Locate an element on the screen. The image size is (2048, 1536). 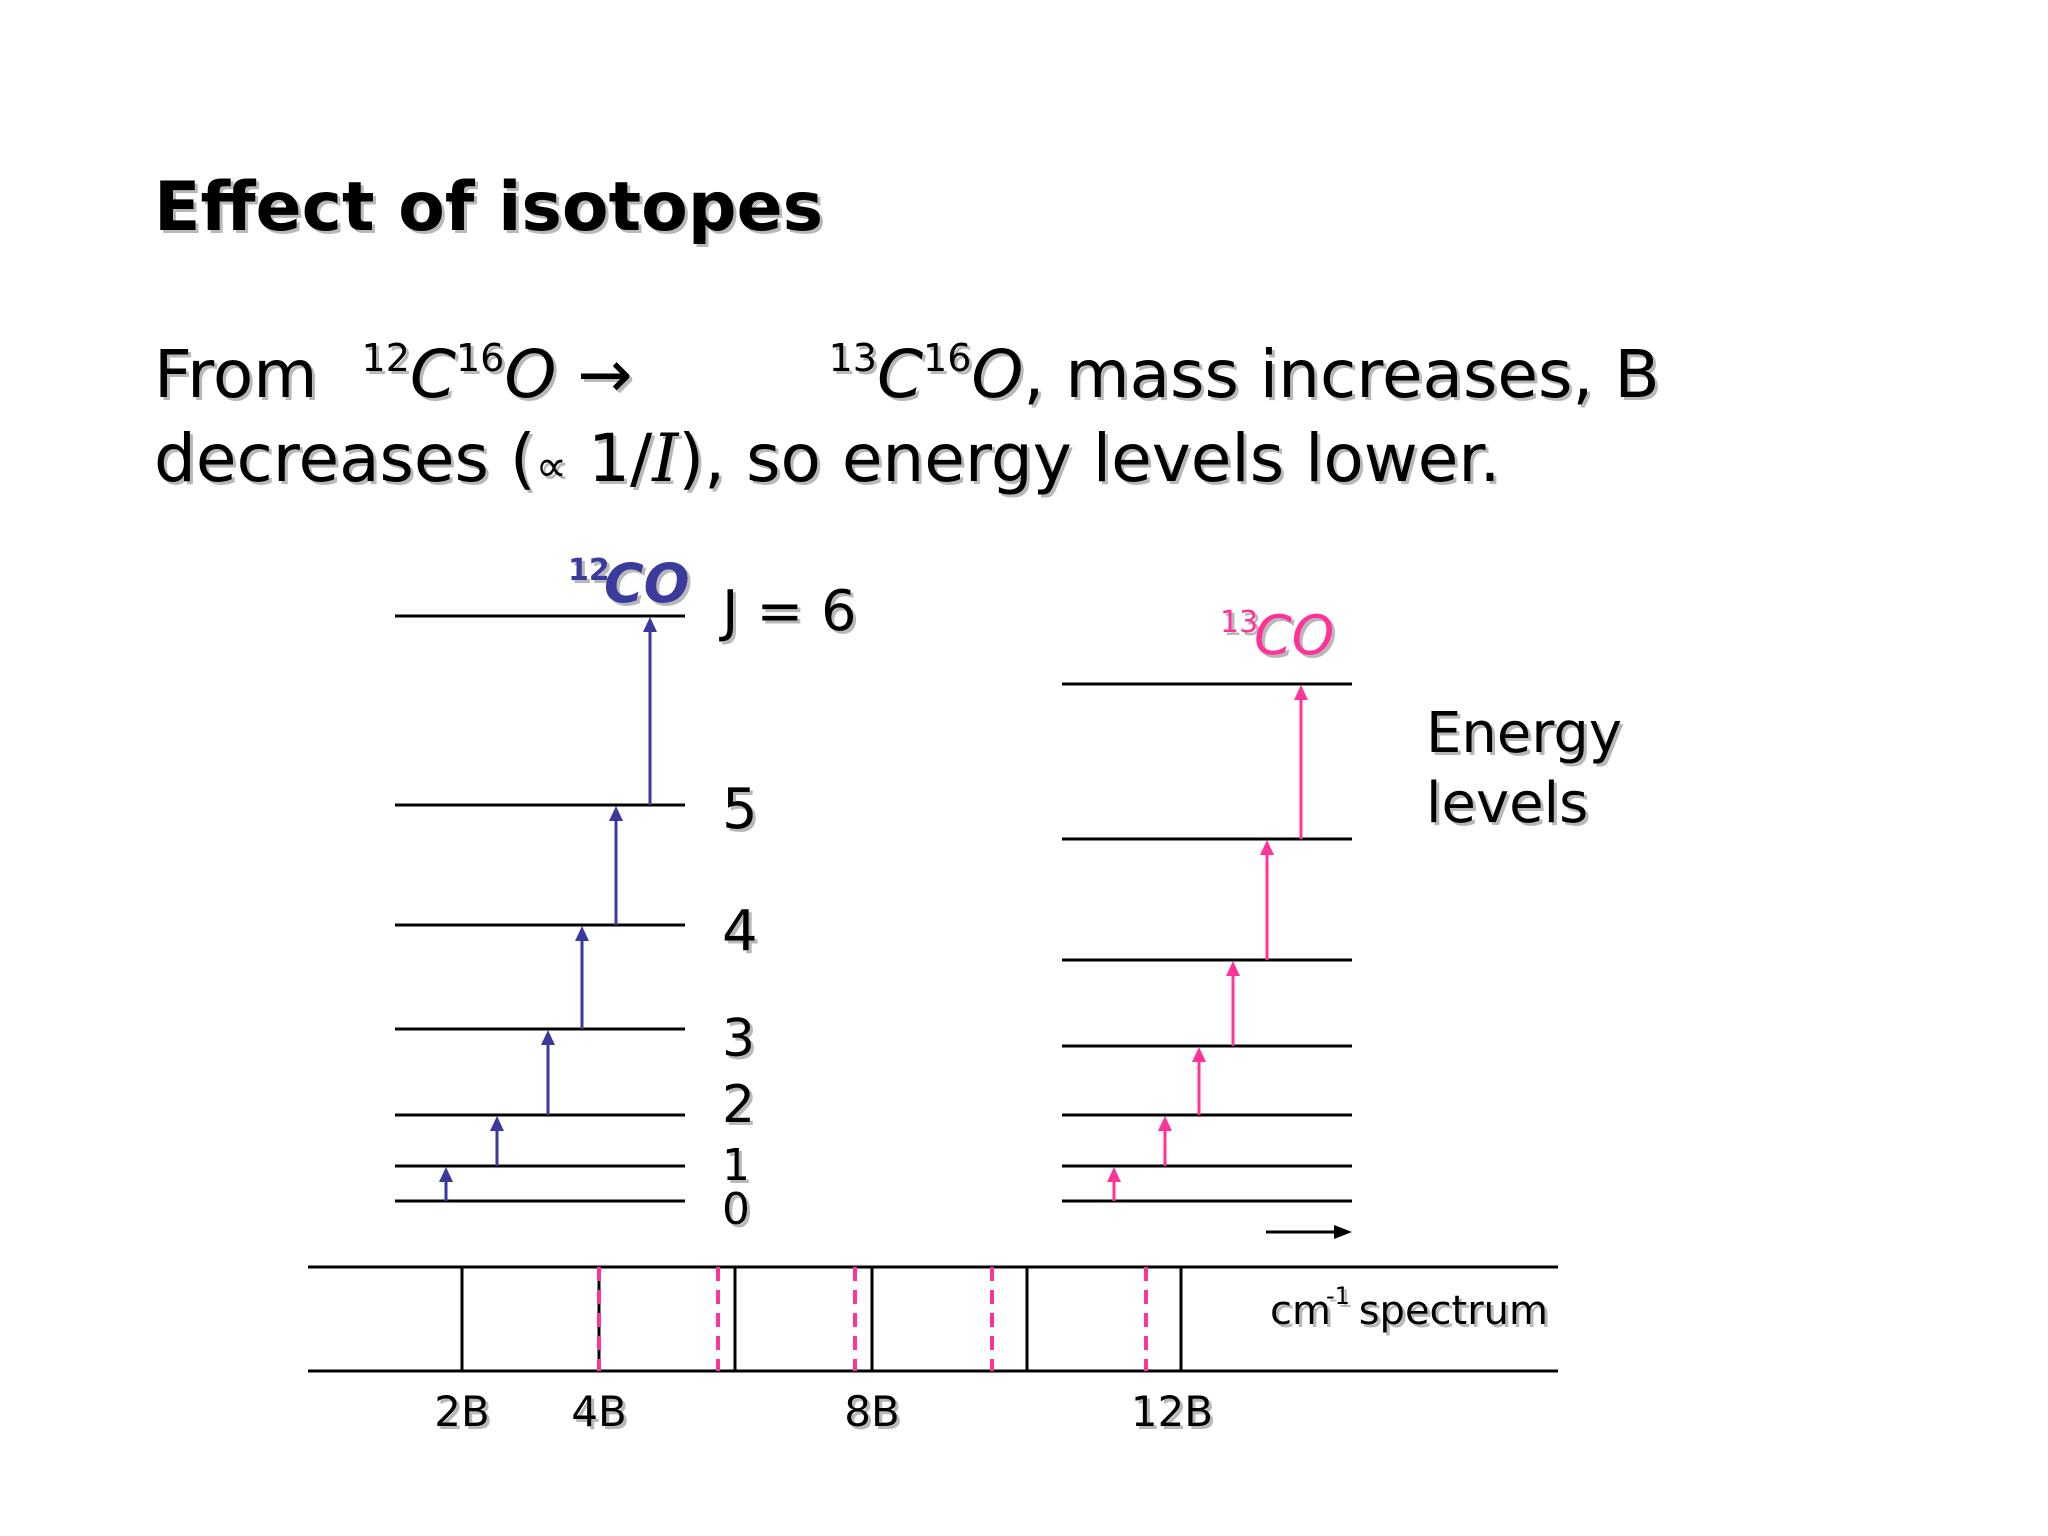
j-label-2: 2 is located at coordinates (738, 1105).